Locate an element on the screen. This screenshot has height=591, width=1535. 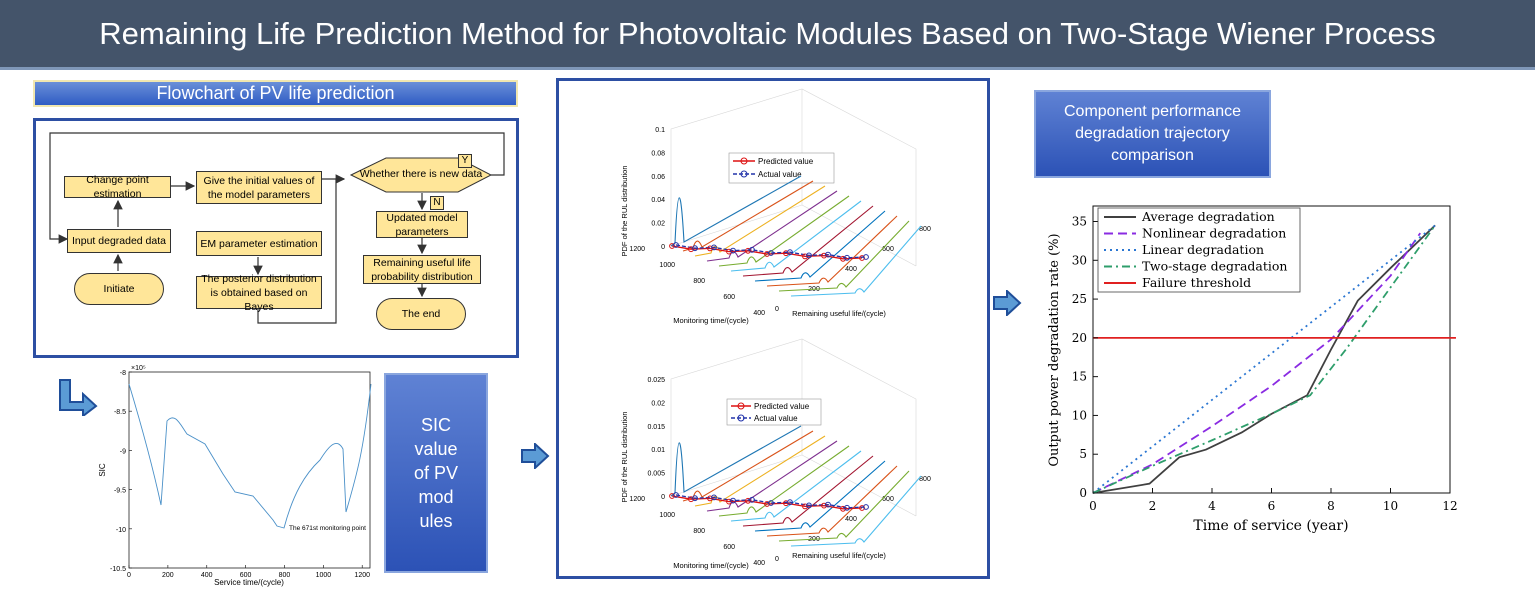
sic-xtick-label: 1000 is located at coordinates (324, 575).